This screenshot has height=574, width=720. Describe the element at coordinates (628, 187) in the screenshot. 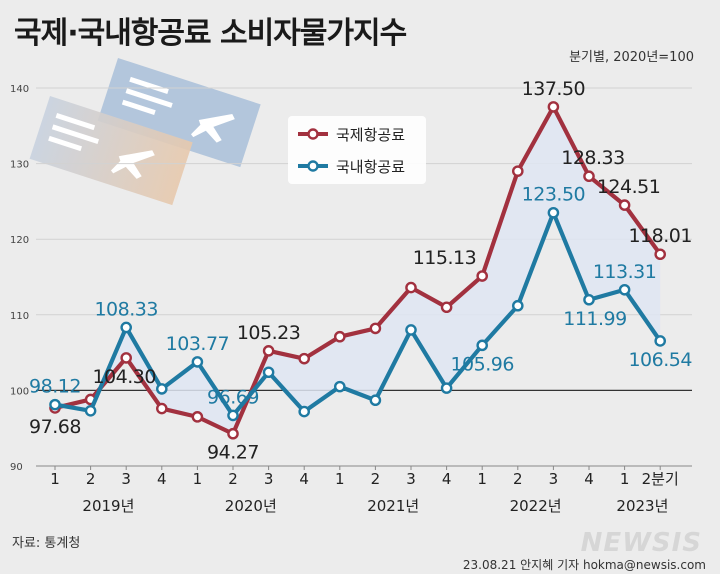

I see `data-label: 124.51` at that location.